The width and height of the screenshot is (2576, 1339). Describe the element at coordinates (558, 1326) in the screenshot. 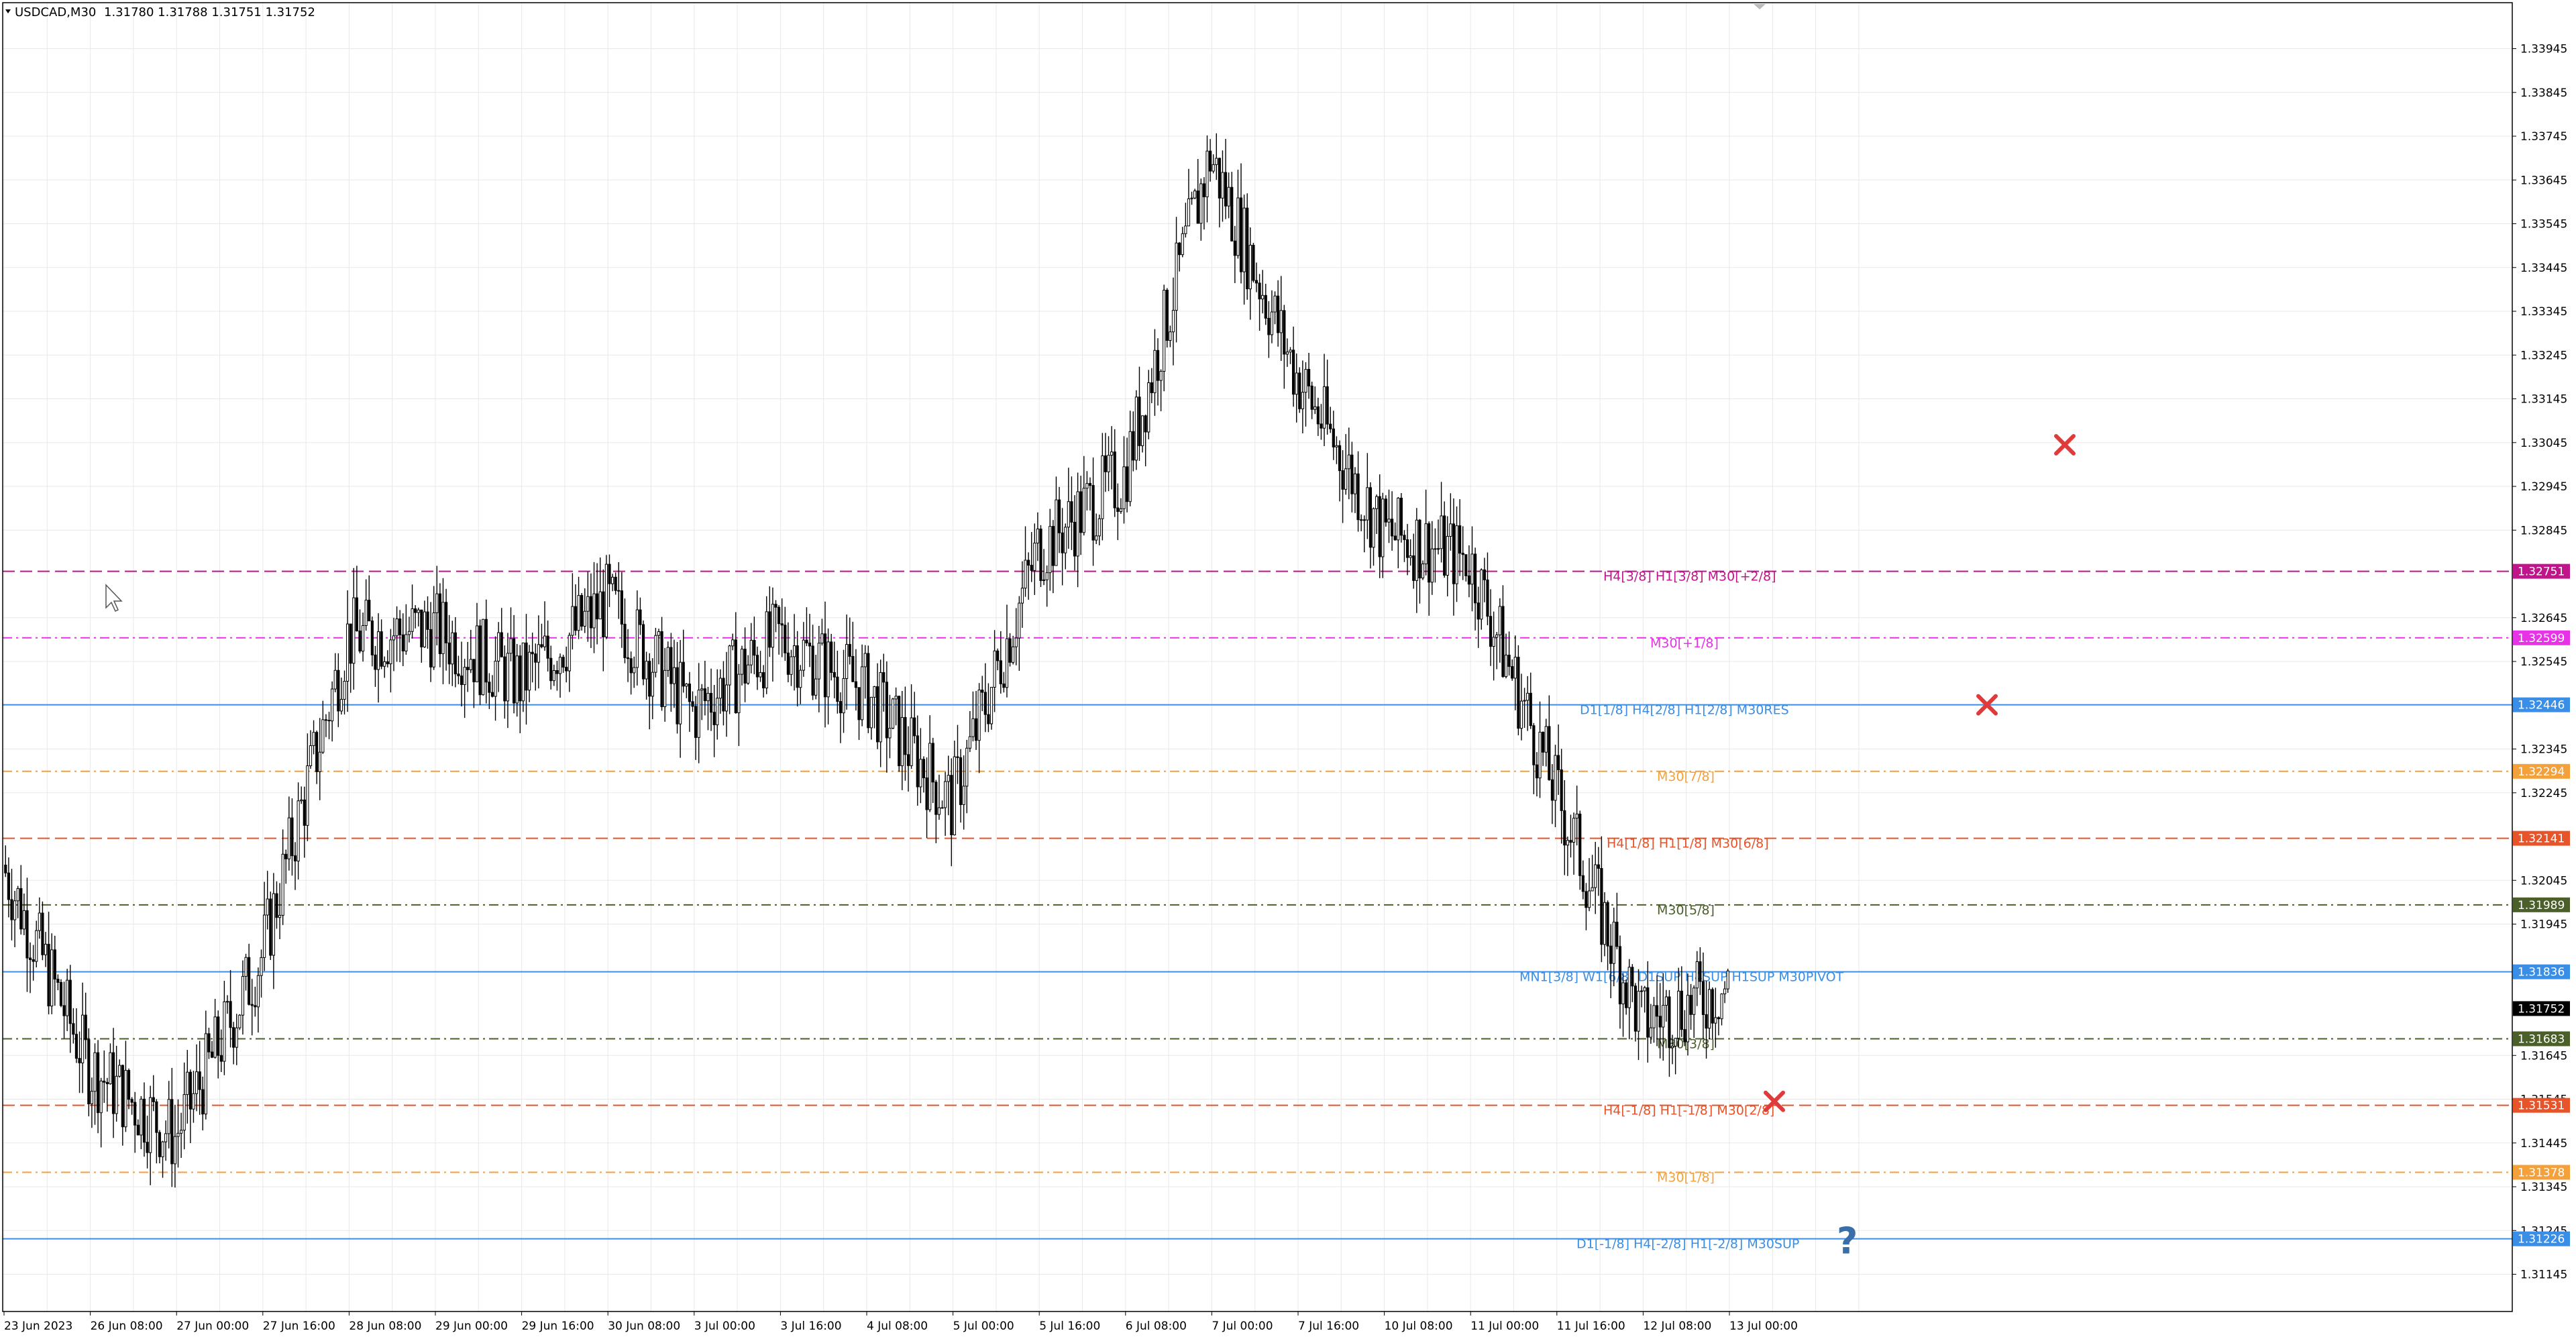

I see `x-tick-label: 29 Jun 16:00` at that location.